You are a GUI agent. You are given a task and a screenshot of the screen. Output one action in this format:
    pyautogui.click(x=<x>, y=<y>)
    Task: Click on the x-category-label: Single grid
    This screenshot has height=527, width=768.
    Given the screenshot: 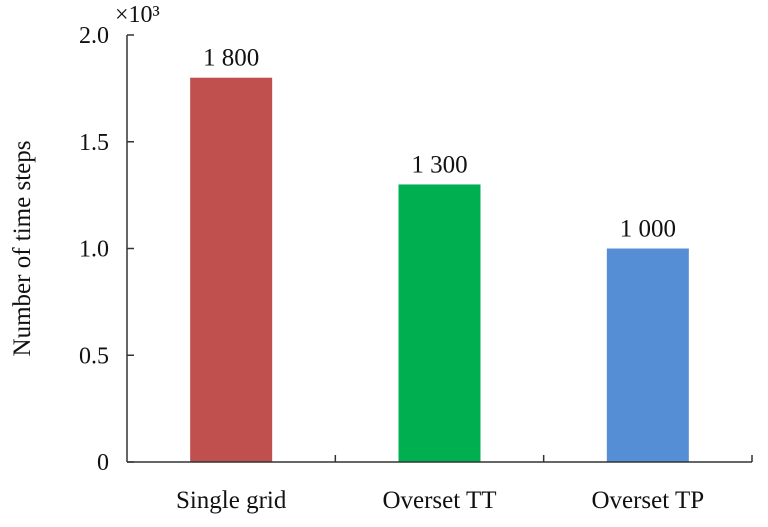 What is the action you would take?
    pyautogui.click(x=231, y=500)
    